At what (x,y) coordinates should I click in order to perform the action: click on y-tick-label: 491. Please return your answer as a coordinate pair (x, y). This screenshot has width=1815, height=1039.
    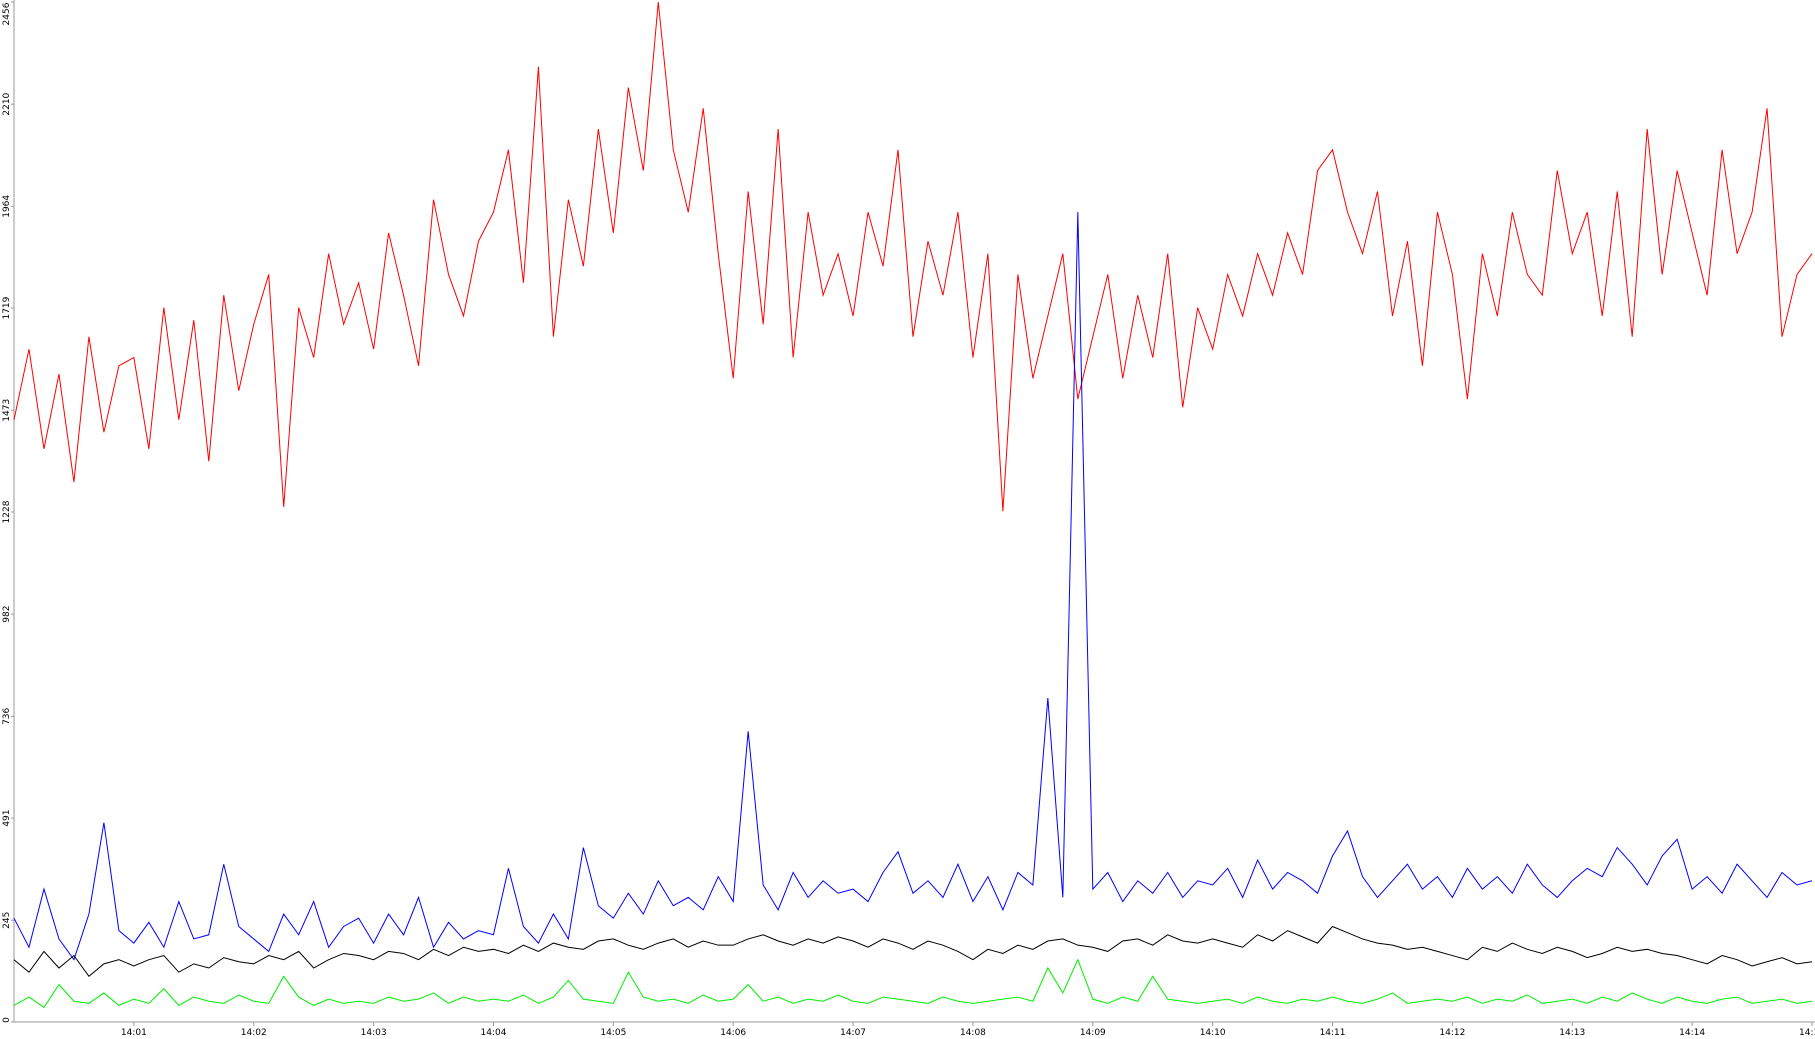
    Looking at the image, I should click on (7, 817).